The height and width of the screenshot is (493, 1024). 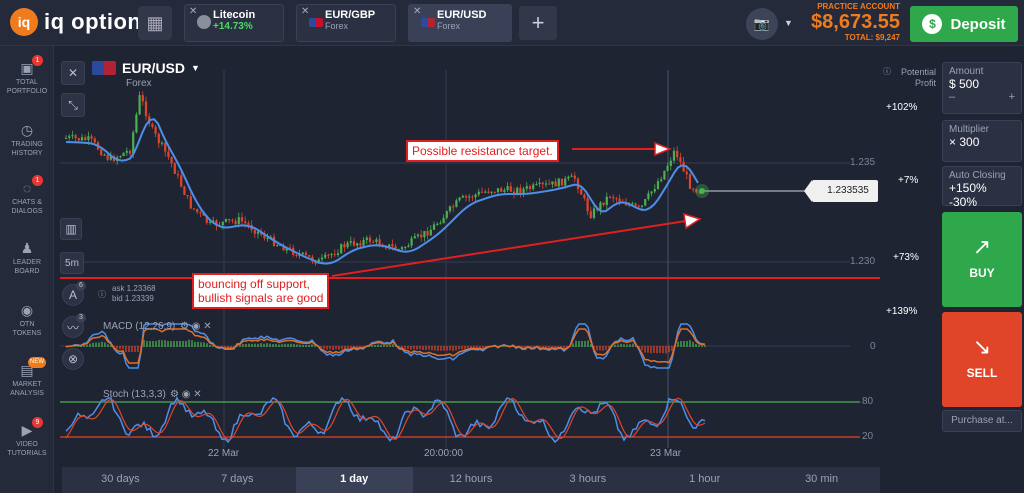 I want to click on range-12-hours: 12 hours, so click(x=471, y=479).